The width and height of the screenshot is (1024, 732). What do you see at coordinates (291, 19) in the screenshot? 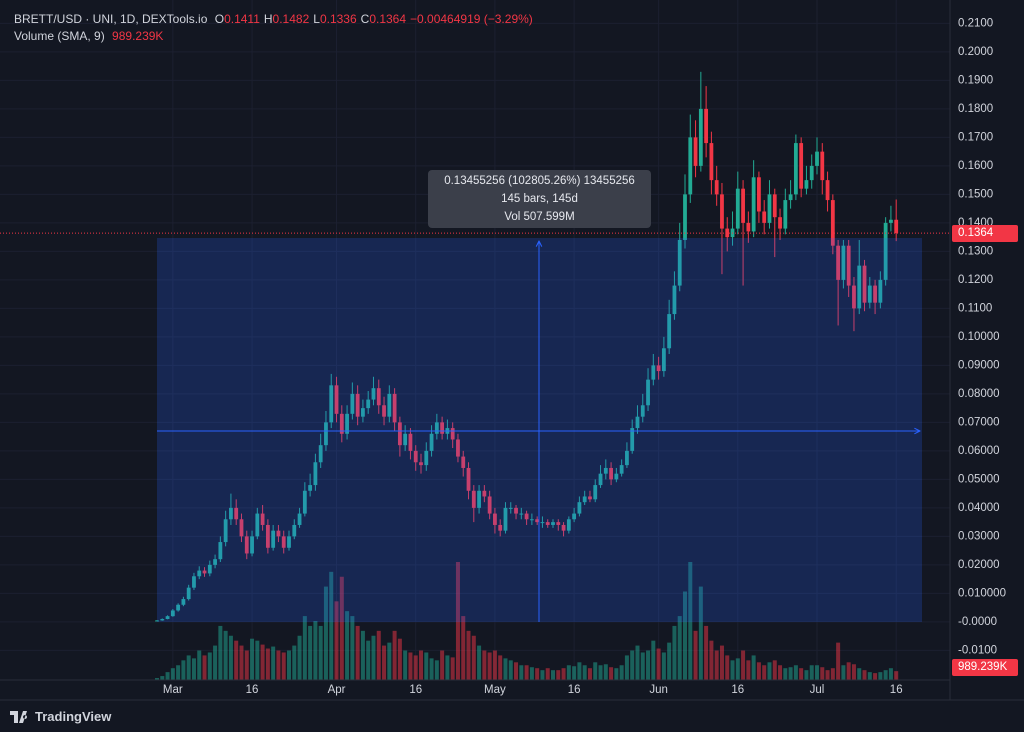
I see `ohlc-value: 0.1482` at bounding box center [291, 19].